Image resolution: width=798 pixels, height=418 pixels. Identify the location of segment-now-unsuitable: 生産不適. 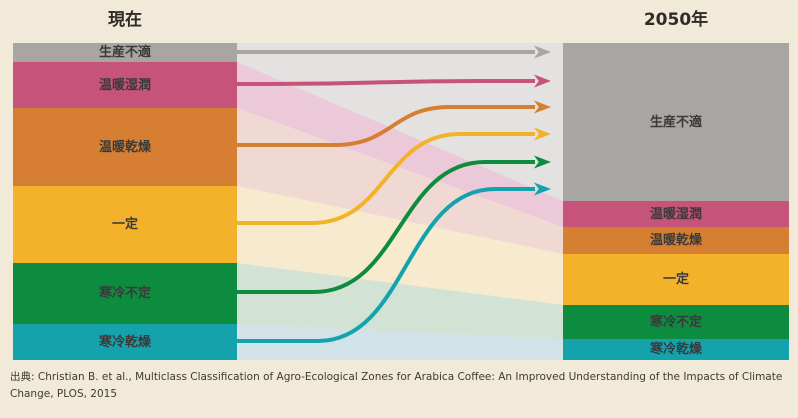
(125, 52).